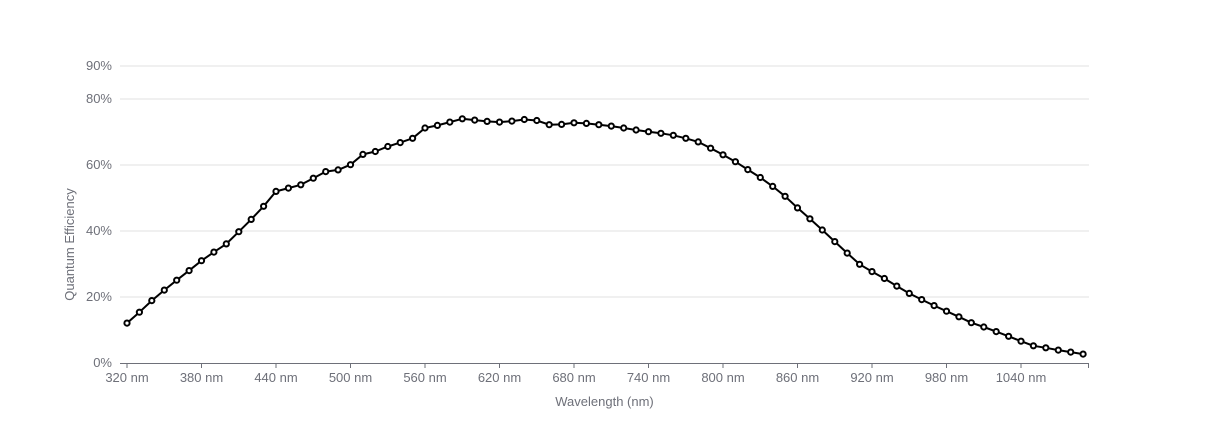 The height and width of the screenshot is (445, 1210). What do you see at coordinates (126, 377) in the screenshot?
I see `x-tick-label: 320 nm` at bounding box center [126, 377].